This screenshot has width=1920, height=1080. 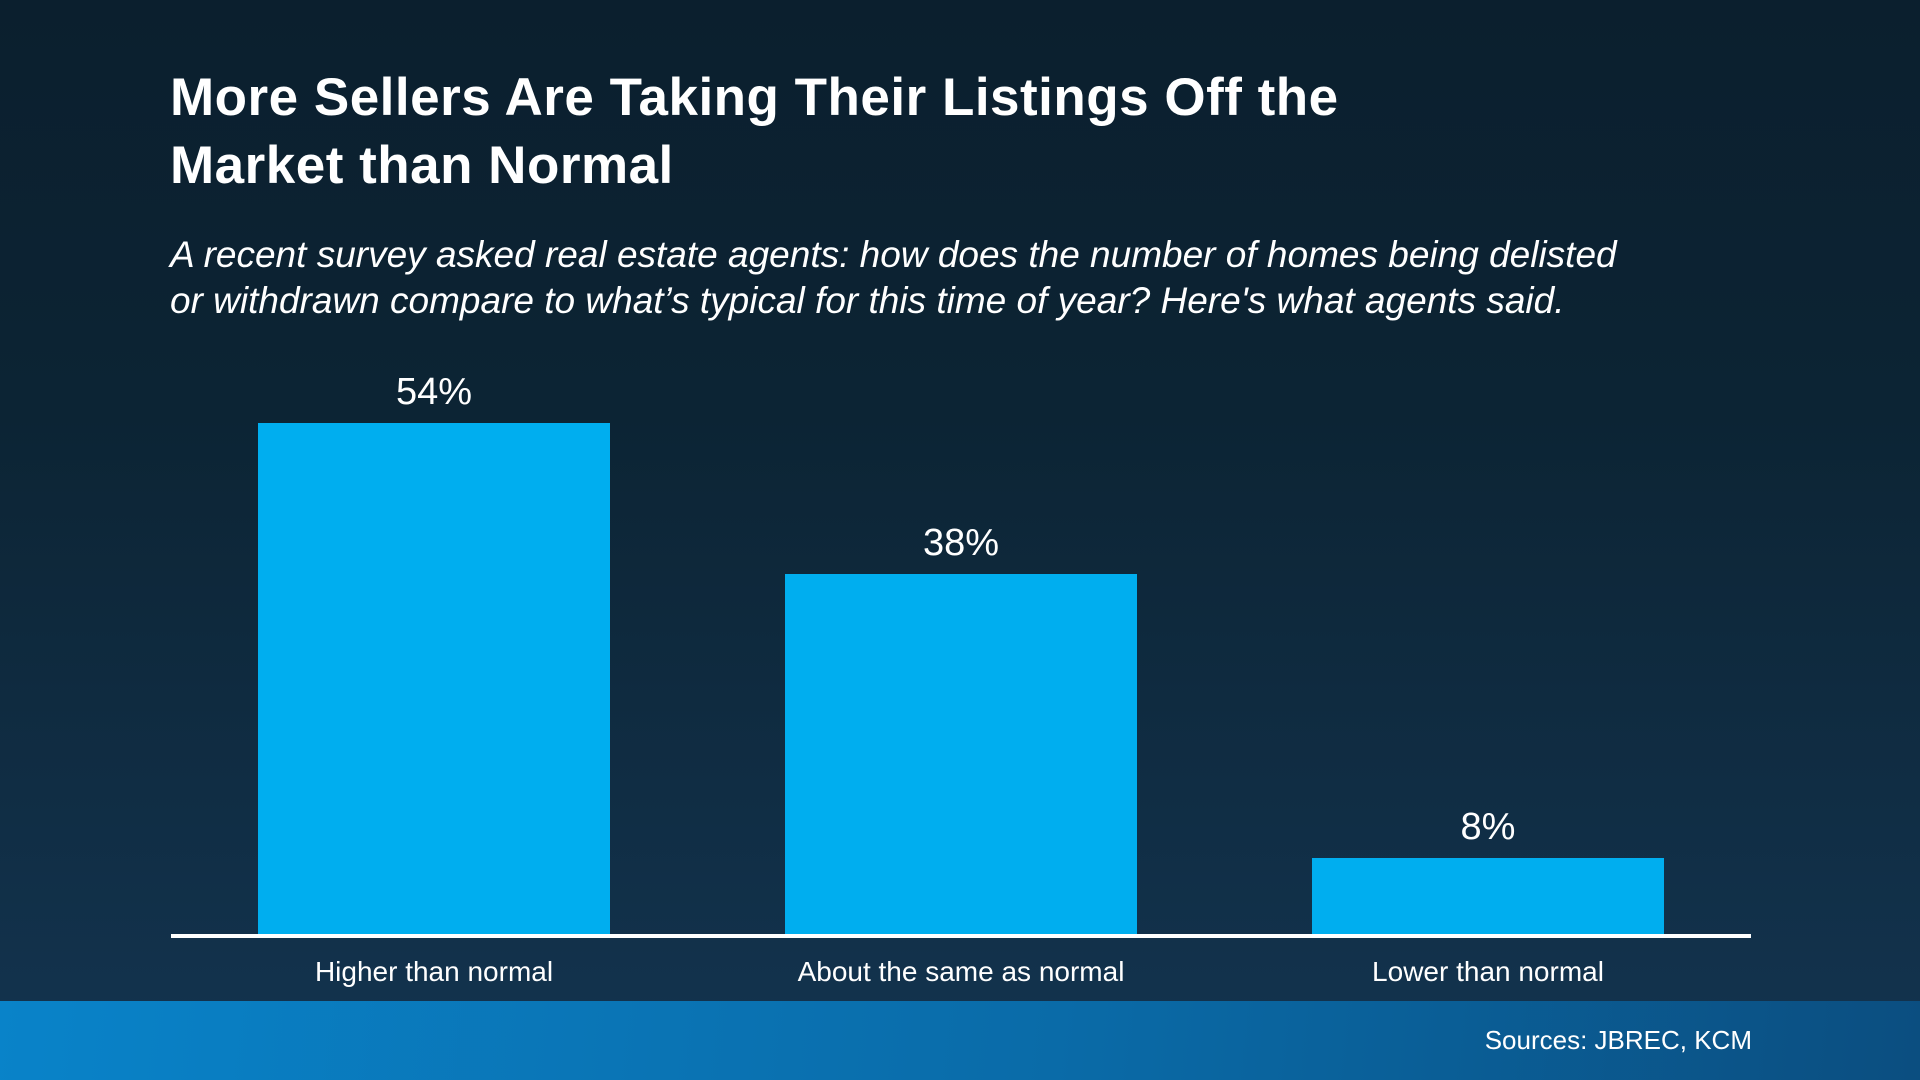 What do you see at coordinates (1618, 1040) in the screenshot?
I see `sources-label: Sources: JBREC, KCM` at bounding box center [1618, 1040].